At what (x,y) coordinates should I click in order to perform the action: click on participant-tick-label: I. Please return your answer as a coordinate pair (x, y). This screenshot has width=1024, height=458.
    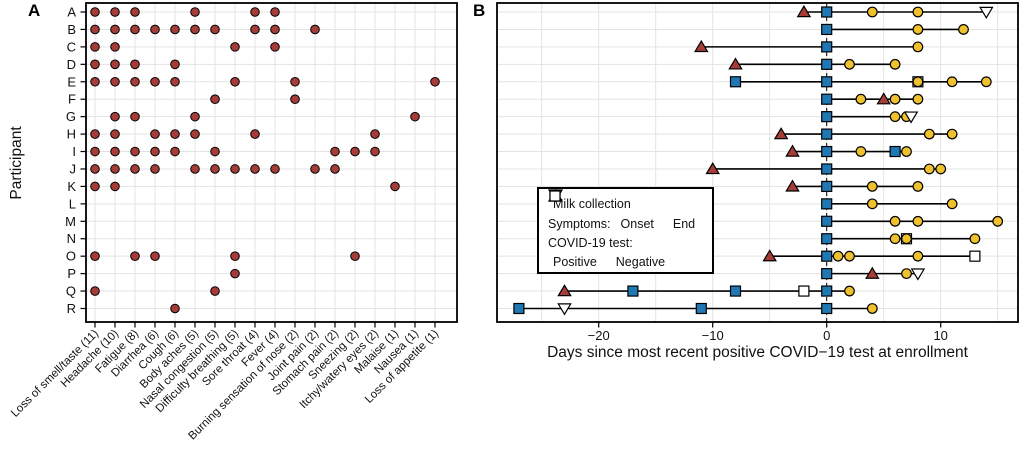
    Looking at the image, I should click on (74, 151).